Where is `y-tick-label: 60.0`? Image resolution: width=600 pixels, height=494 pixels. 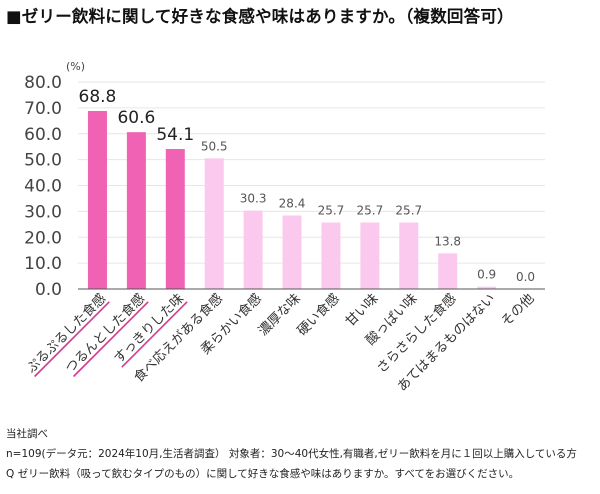
y-tick-label: 60.0 is located at coordinates (43, 135).